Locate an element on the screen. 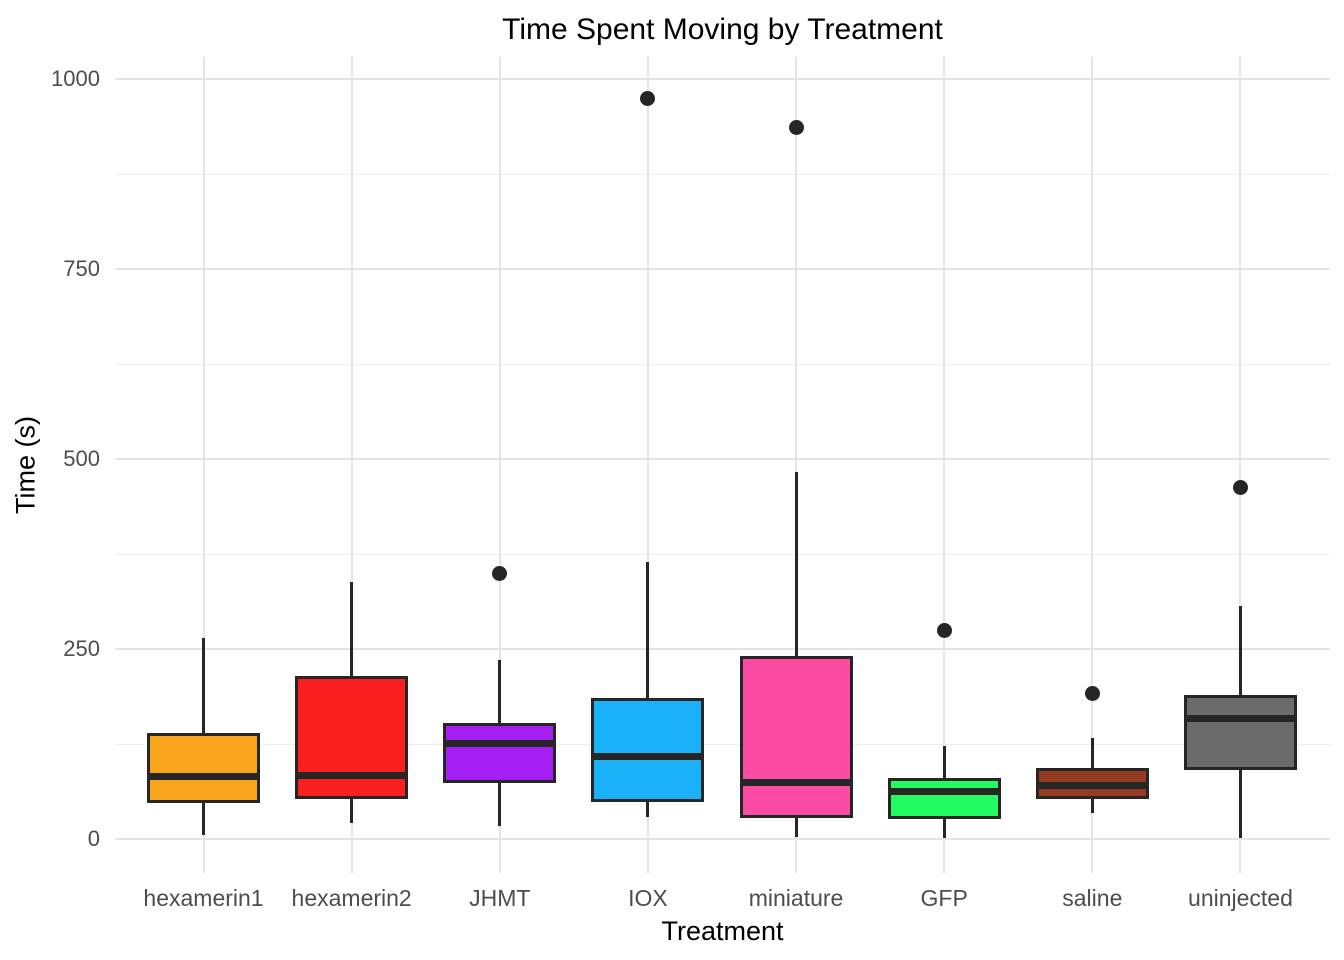 The height and width of the screenshot is (960, 1344). boxplot-box-miniature is located at coordinates (796, 736).